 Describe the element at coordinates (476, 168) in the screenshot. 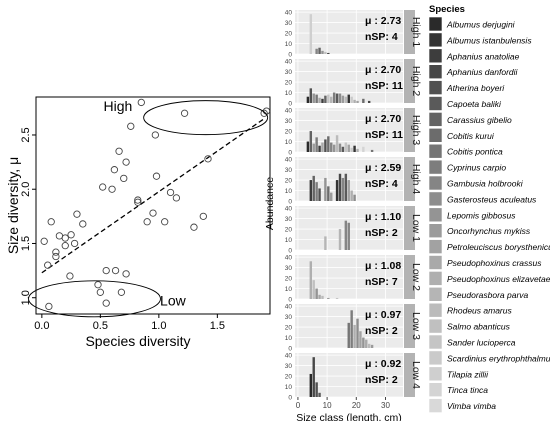

I see `legend-entry: Cyprinus carpio` at that location.